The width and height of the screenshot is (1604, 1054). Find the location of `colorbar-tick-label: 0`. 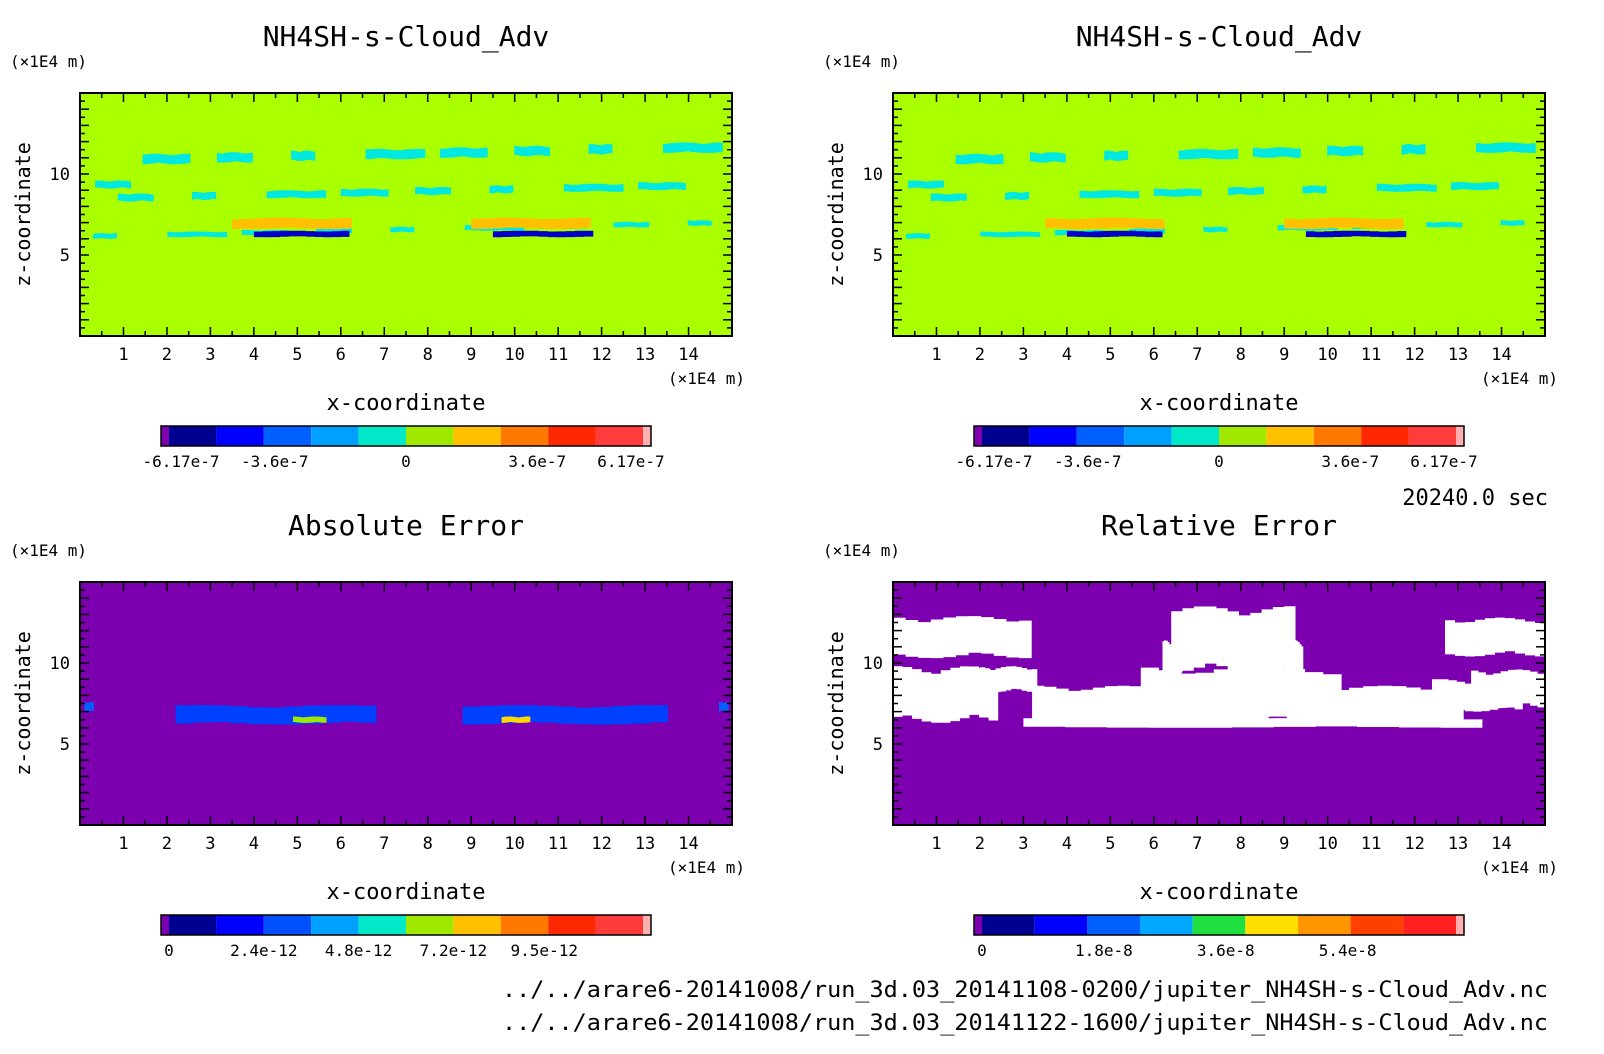

colorbar-tick-label: 0 is located at coordinates (1219, 461).